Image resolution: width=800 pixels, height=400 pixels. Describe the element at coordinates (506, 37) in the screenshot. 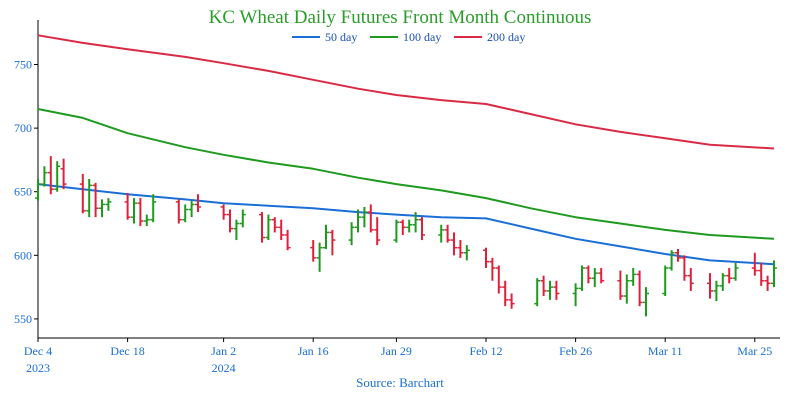

I see `legend-label-200-day: 200 day` at that location.